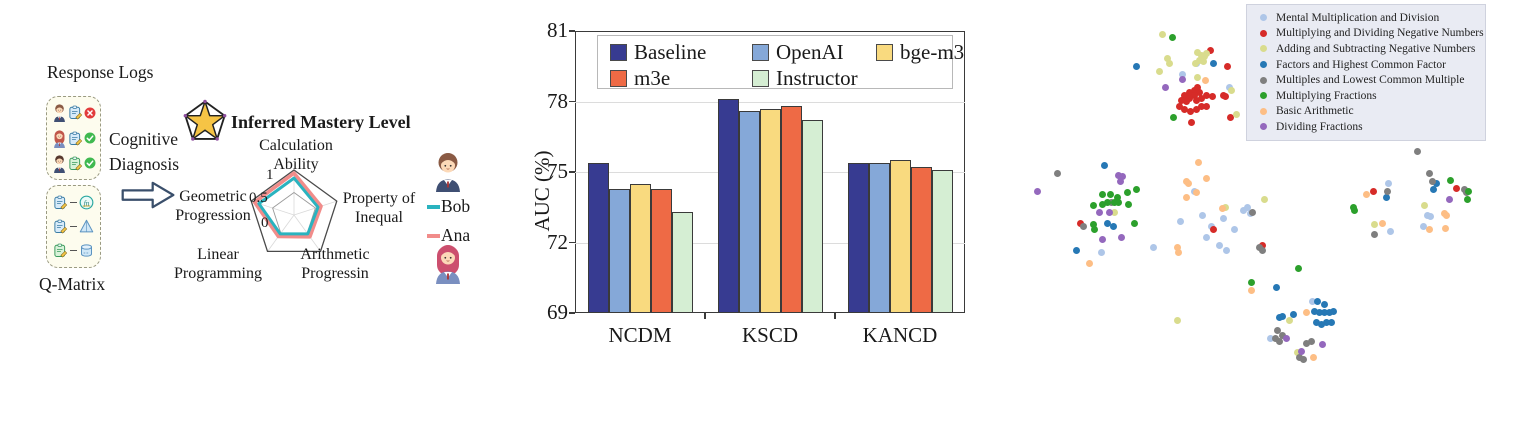 This screenshot has height=421, width=1524. I want to click on cylinder-icon, so click(86, 250).